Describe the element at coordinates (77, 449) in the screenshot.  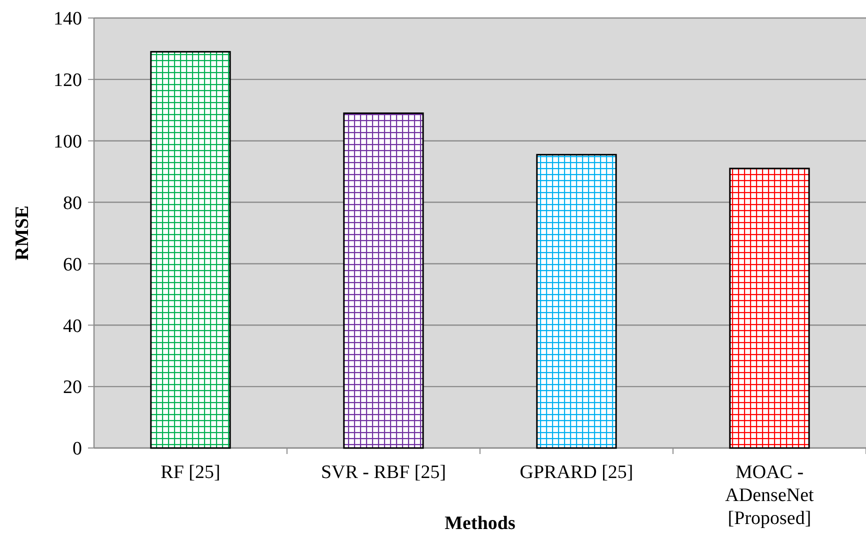
I see `y-tick-label: 0` at that location.